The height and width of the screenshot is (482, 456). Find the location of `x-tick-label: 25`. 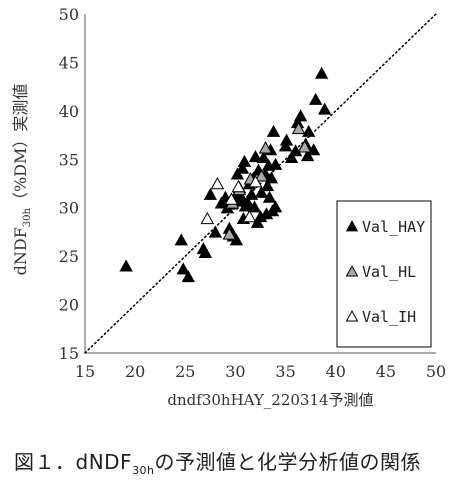

x-tick-label: 25 is located at coordinates (185, 371).